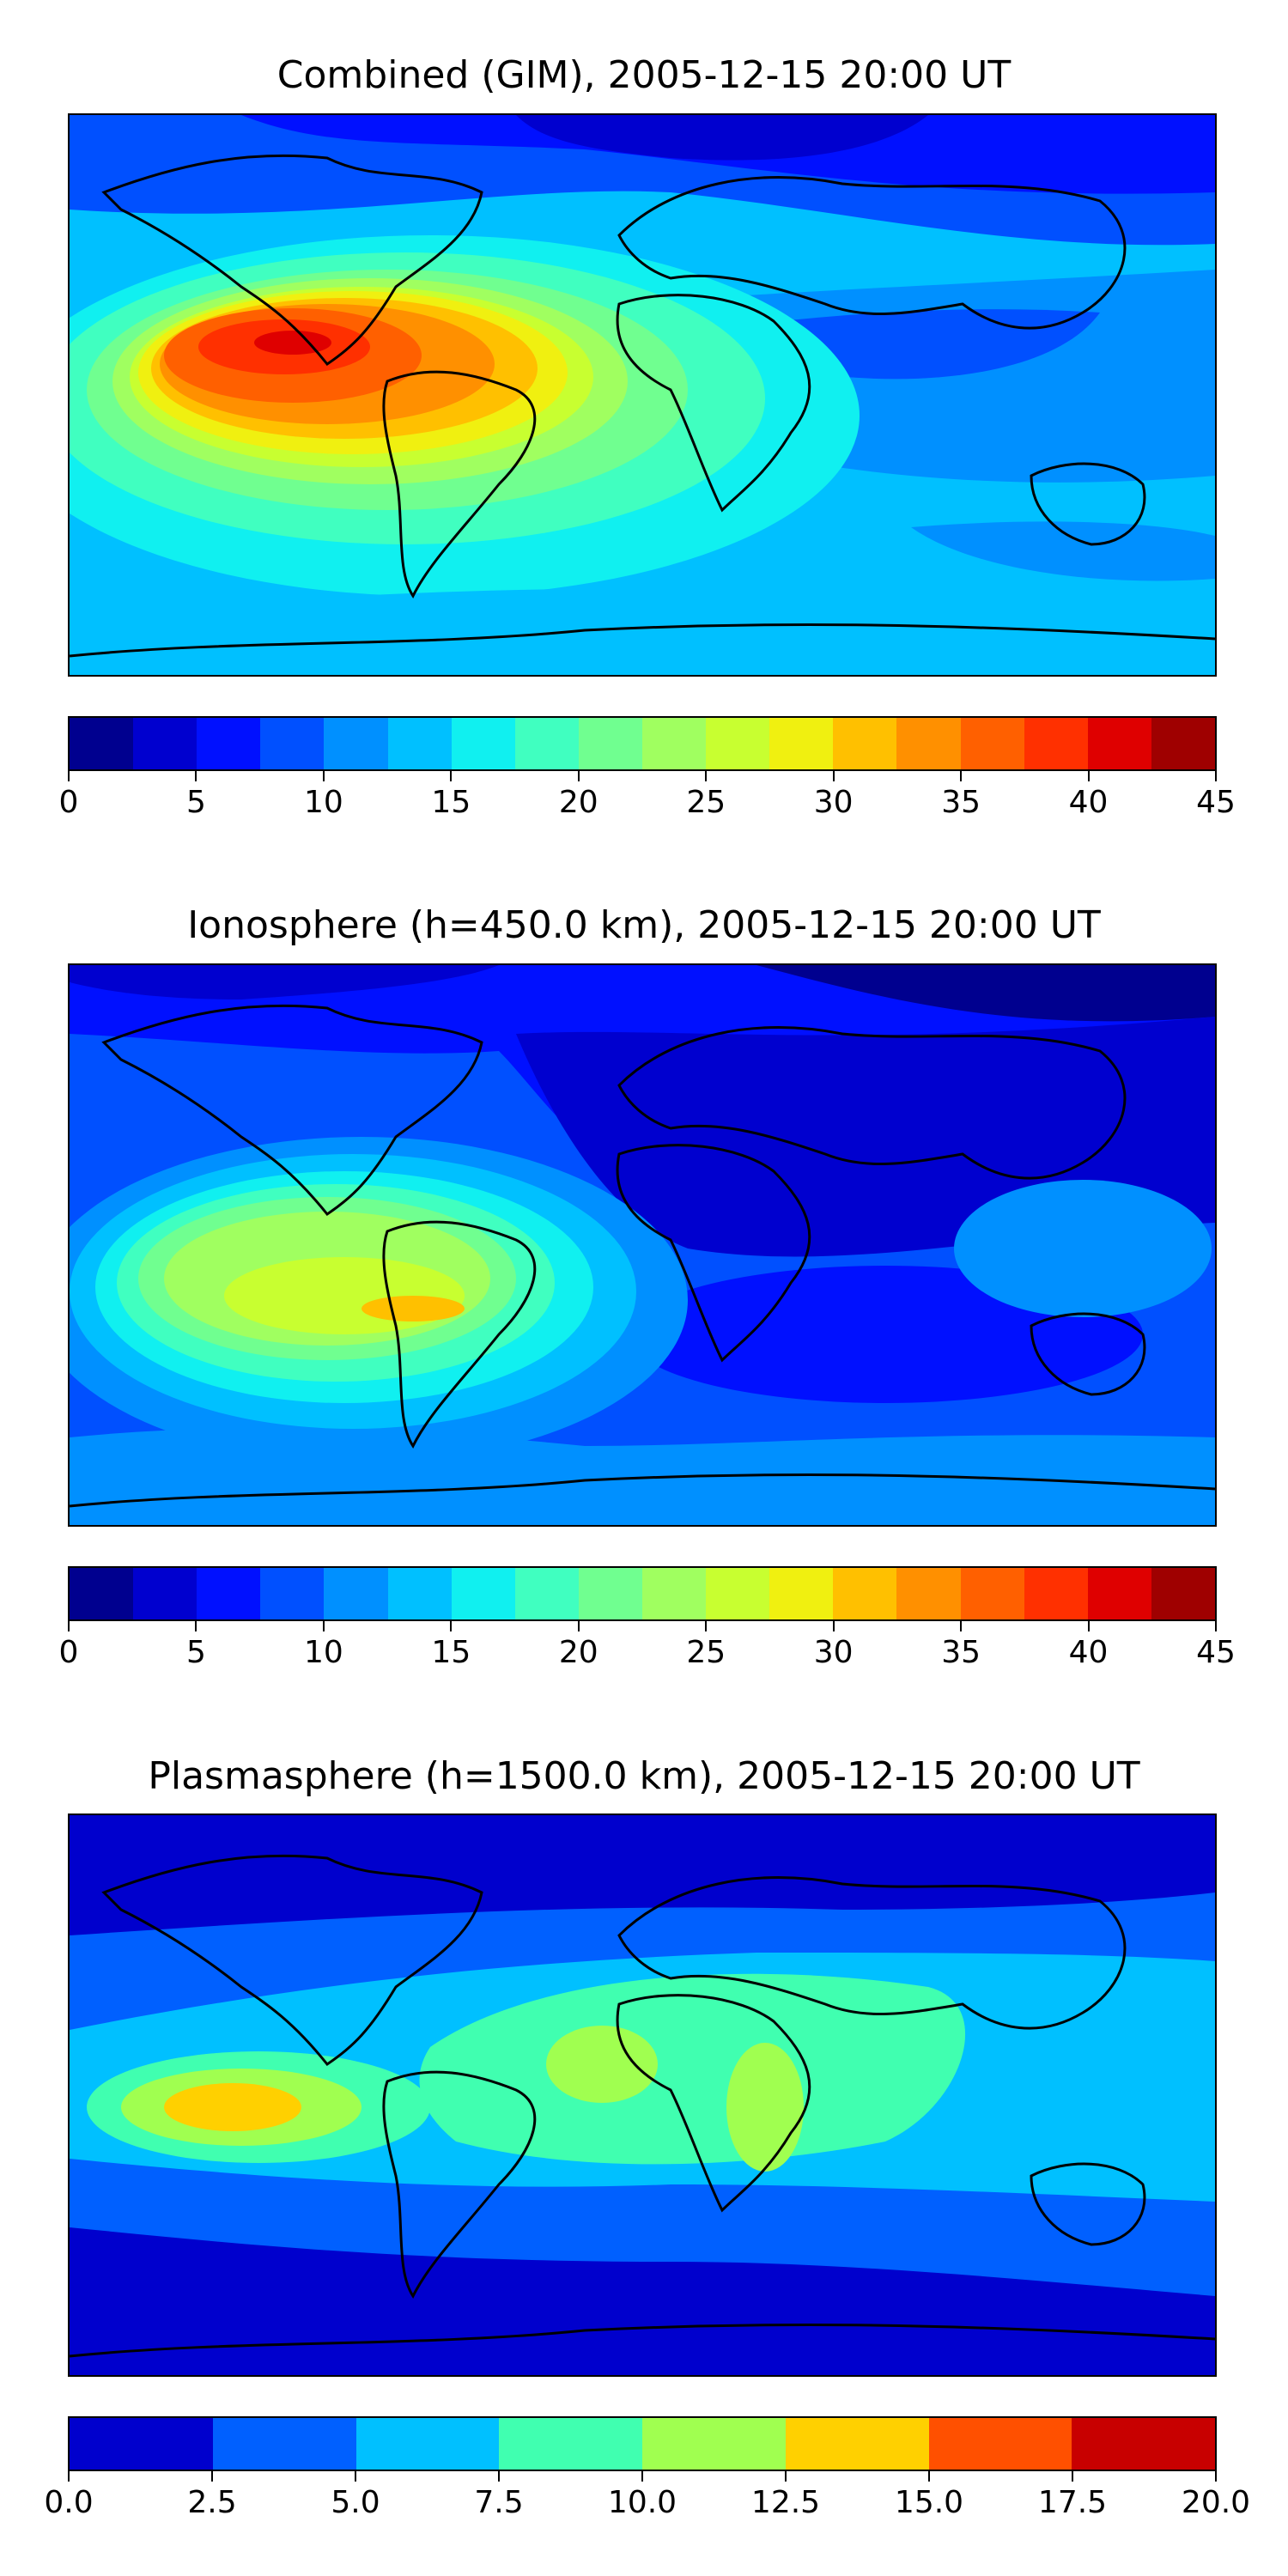 This screenshot has width=1288, height=2576. Describe the element at coordinates (1216, 2502) in the screenshot. I see `colorbar-3-tick-label: 20.0` at that location.